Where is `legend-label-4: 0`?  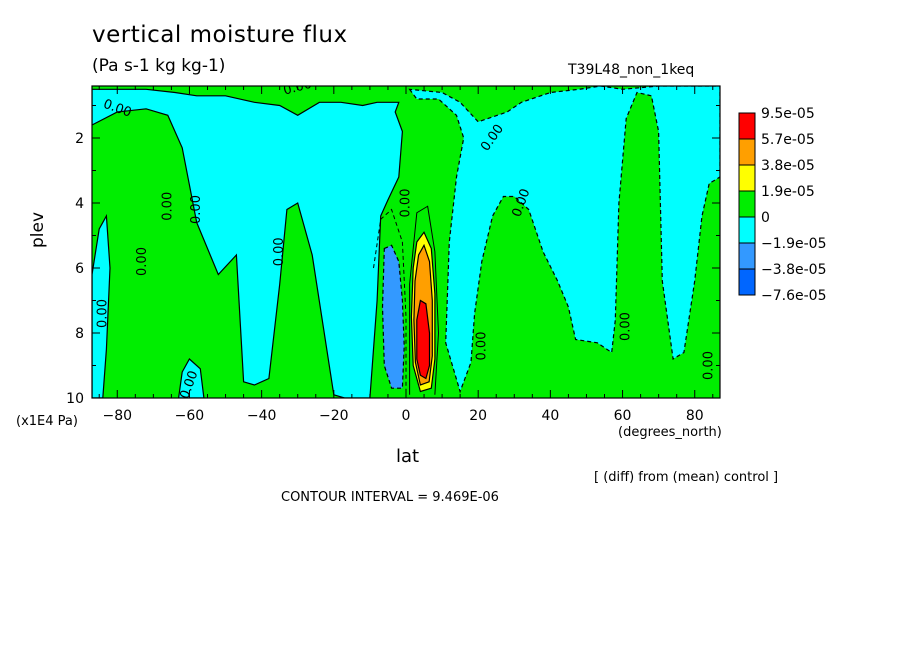
legend-label-4: 0 is located at coordinates (765, 218).